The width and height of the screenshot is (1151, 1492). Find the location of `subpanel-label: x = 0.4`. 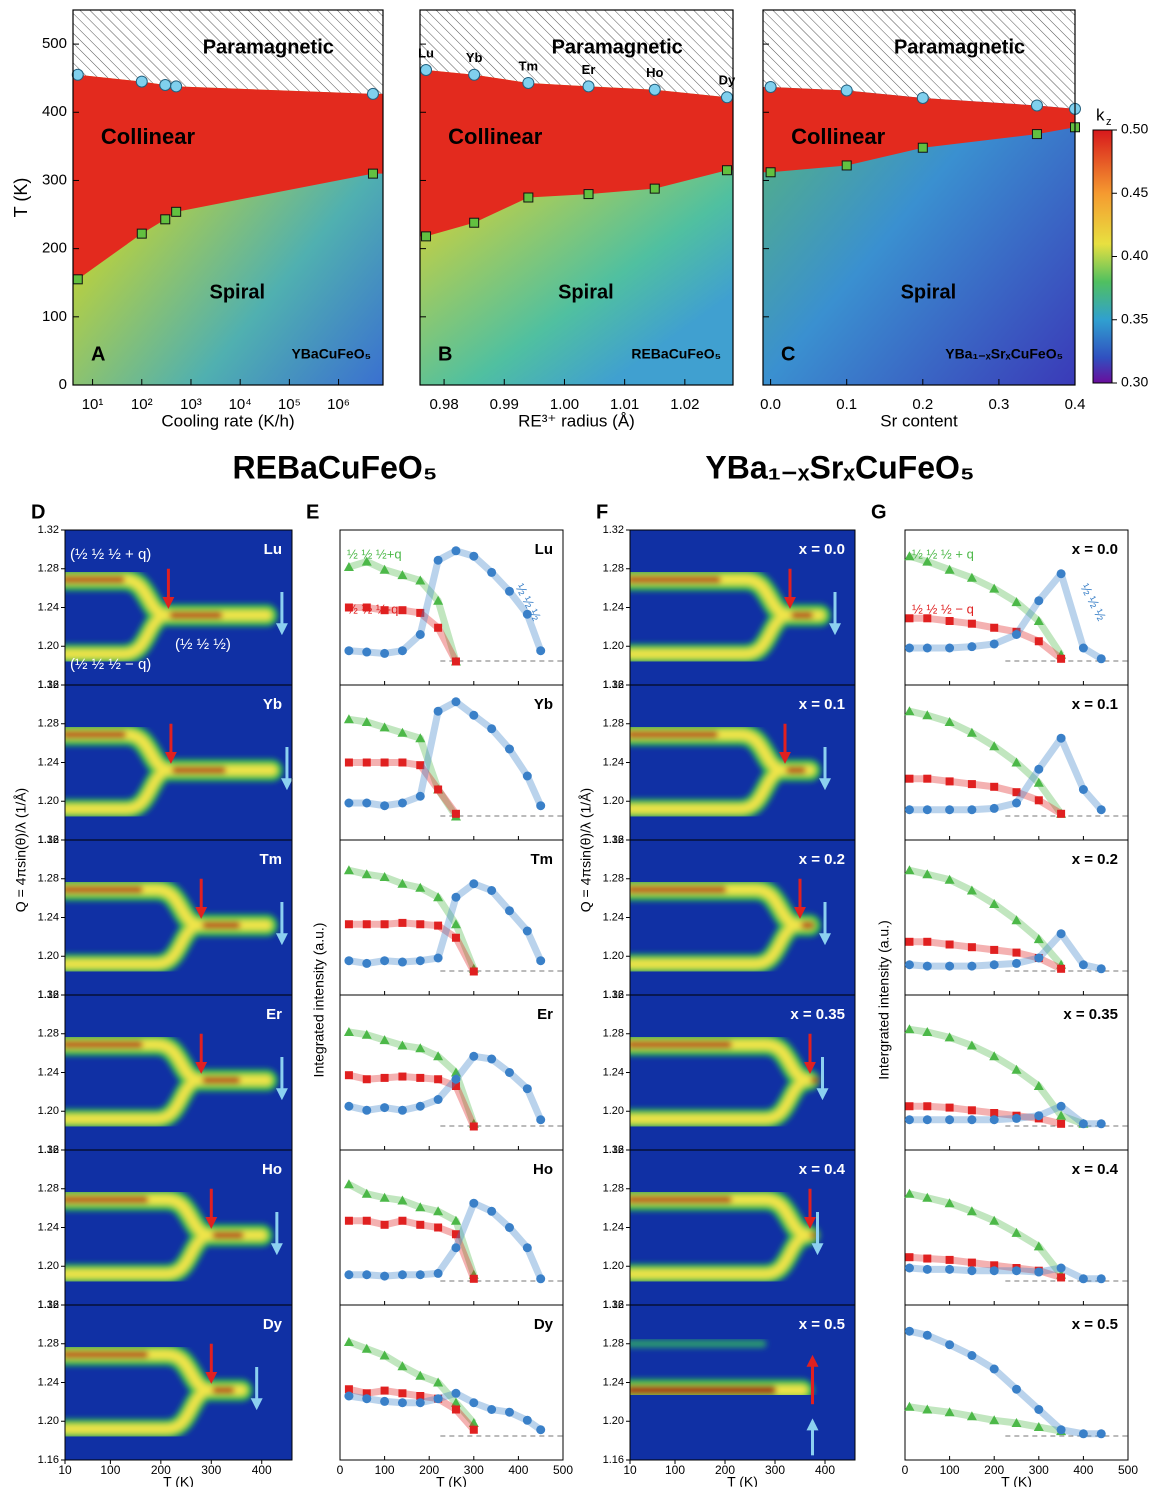

subpanel-label: x = 0.4 is located at coordinates (1095, 1169).